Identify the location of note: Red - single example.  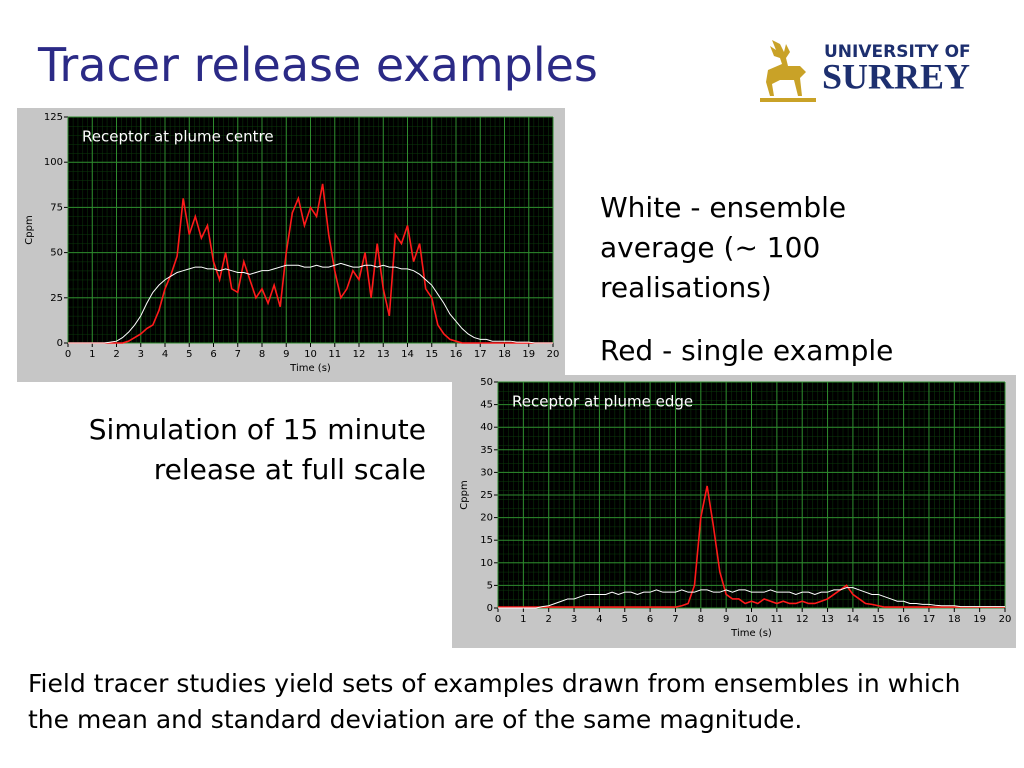
(747, 350).